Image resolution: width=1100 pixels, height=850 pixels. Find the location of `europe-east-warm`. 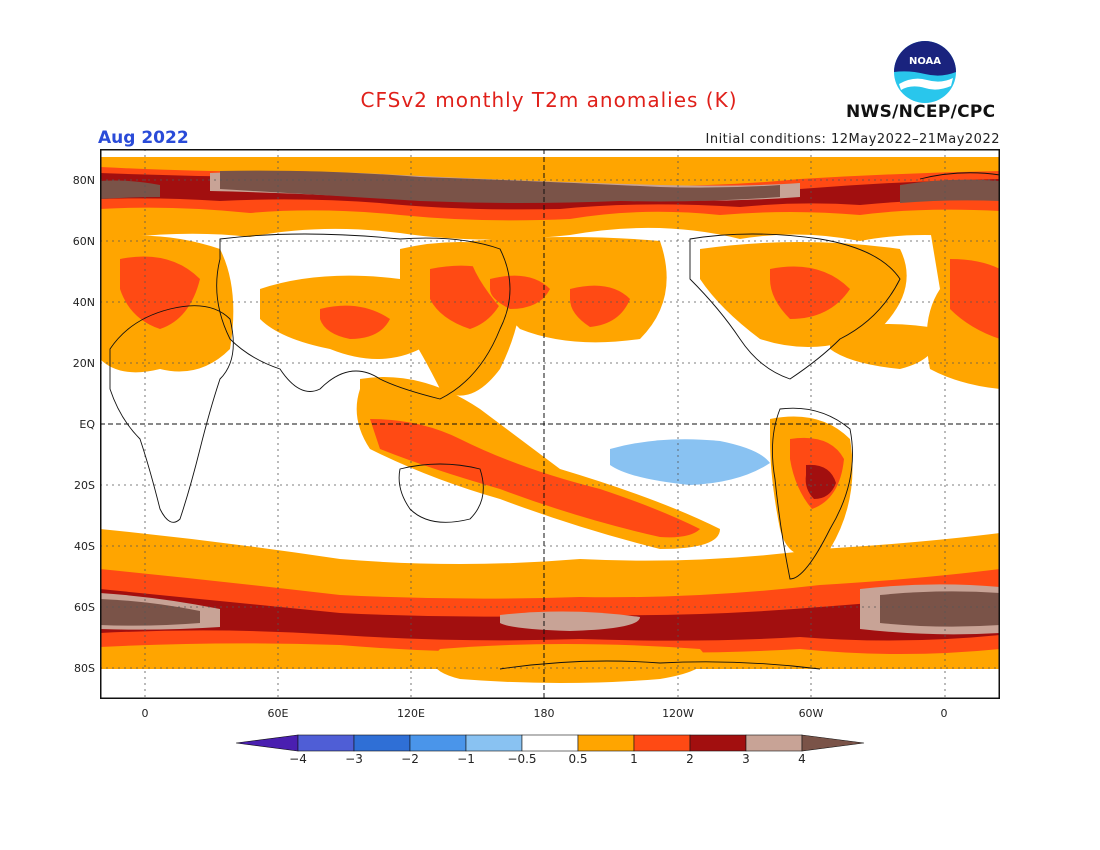

europe-east-warm is located at coordinates (975, 299).